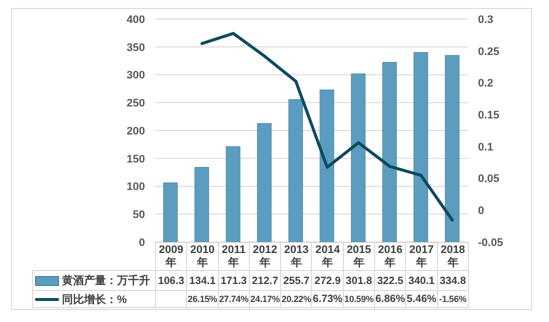 The height and width of the screenshot is (322, 549). Describe the element at coordinates (328, 299) in the screenshot. I see `data-label: 6.73%` at that location.